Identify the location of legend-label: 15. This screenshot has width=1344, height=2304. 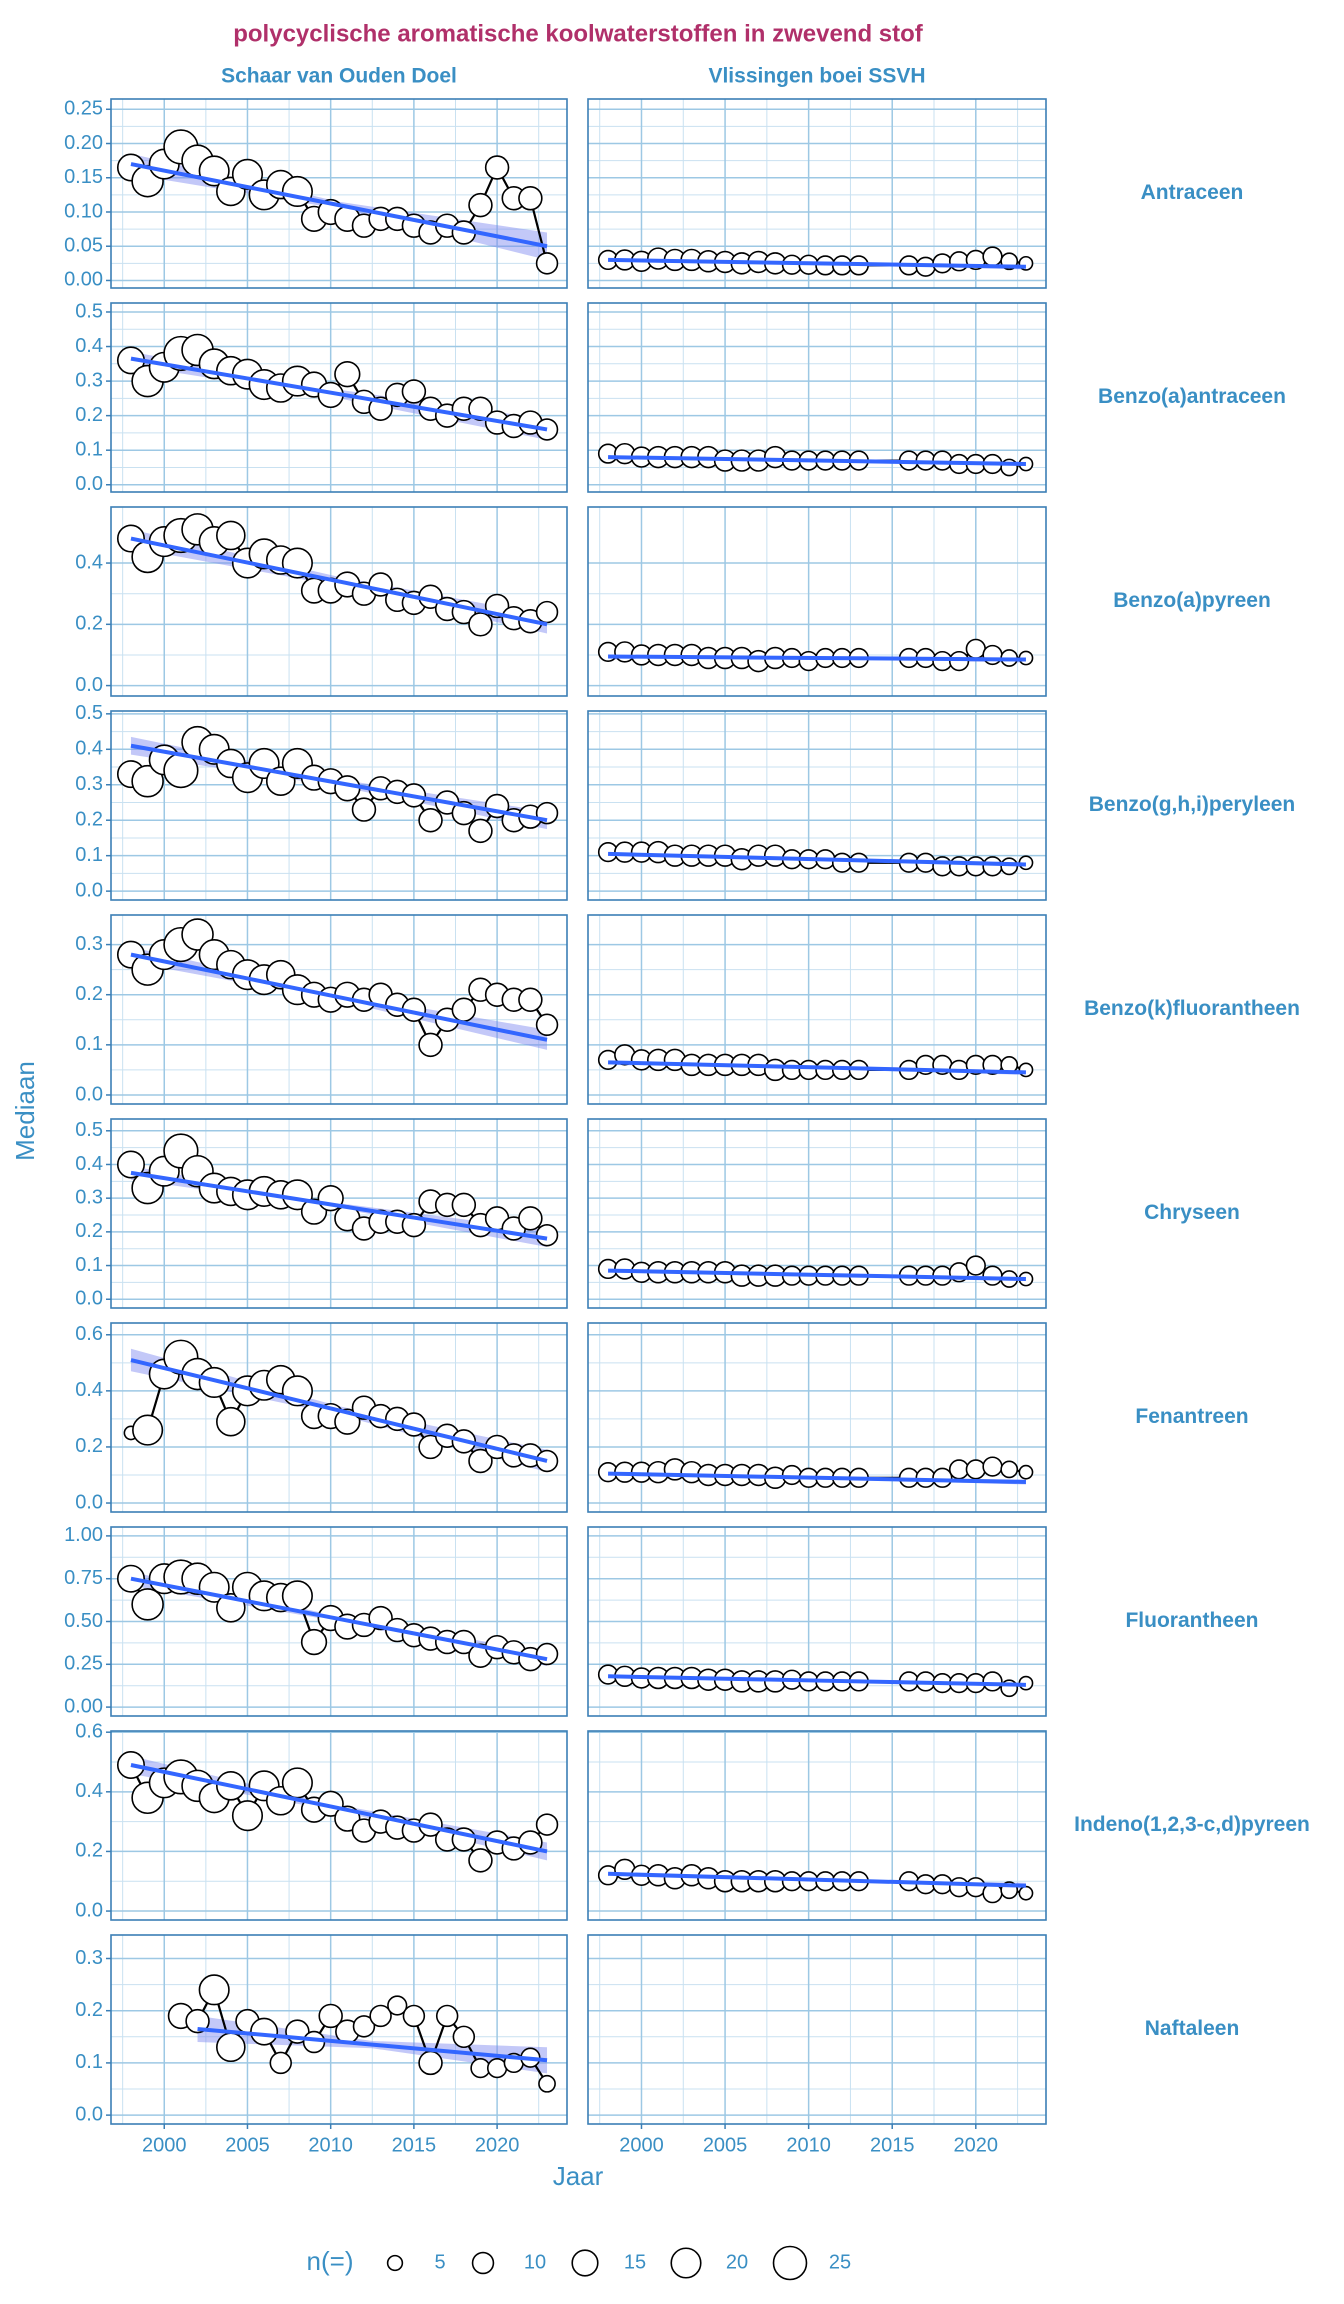
(635, 2262).